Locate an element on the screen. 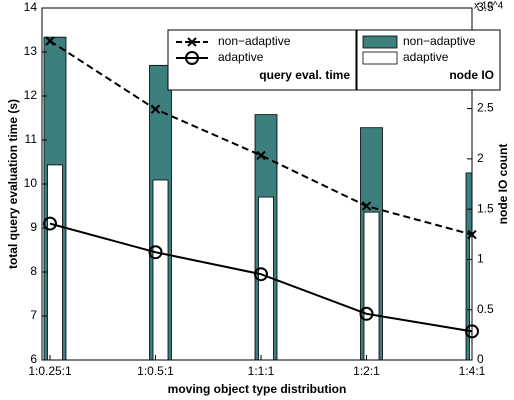 This screenshot has width=514, height=400. x-tick-label: 1:0.5:1 is located at coordinates (155, 371).